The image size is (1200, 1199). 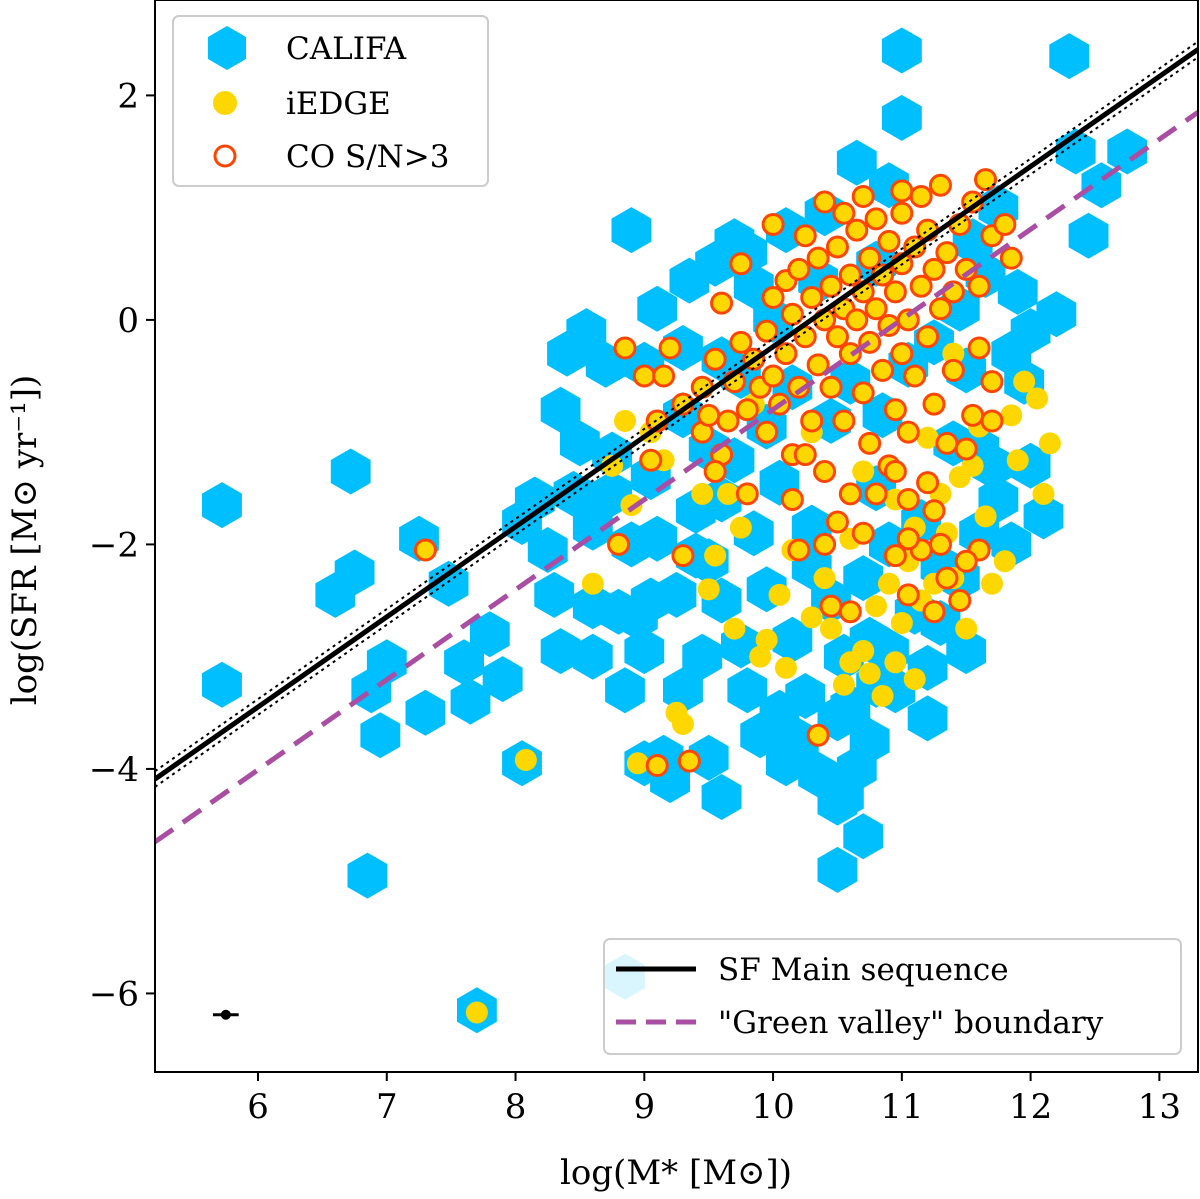 What do you see at coordinates (25, 540) in the screenshot?
I see `y-axis-title: log(SFR [M⊙ yr⁻¹])` at bounding box center [25, 540].